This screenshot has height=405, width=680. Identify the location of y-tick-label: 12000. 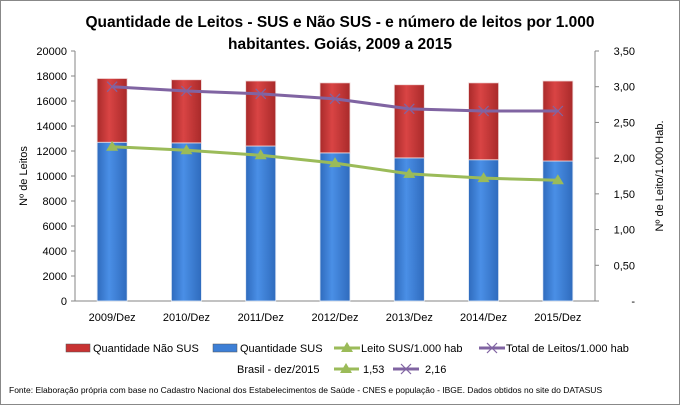
(51, 152).